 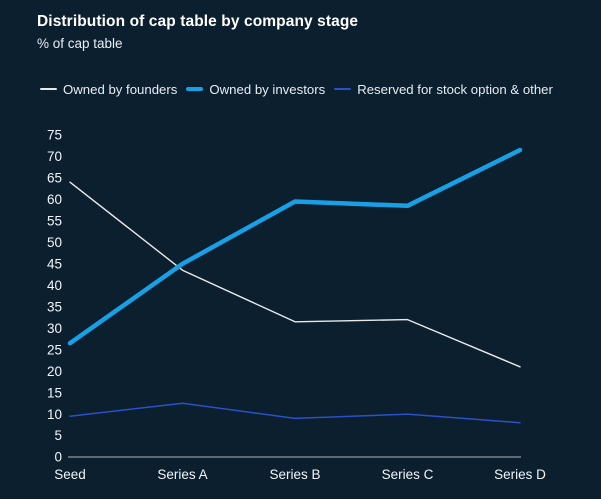 What do you see at coordinates (520, 474) in the screenshot?
I see `x-axis-category-label: Series D` at bounding box center [520, 474].